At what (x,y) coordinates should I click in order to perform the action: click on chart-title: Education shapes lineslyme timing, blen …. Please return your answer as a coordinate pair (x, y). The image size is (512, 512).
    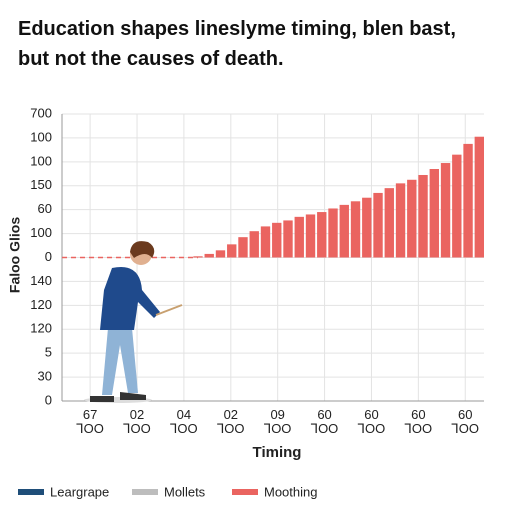
    Looking at the image, I should click on (237, 44).